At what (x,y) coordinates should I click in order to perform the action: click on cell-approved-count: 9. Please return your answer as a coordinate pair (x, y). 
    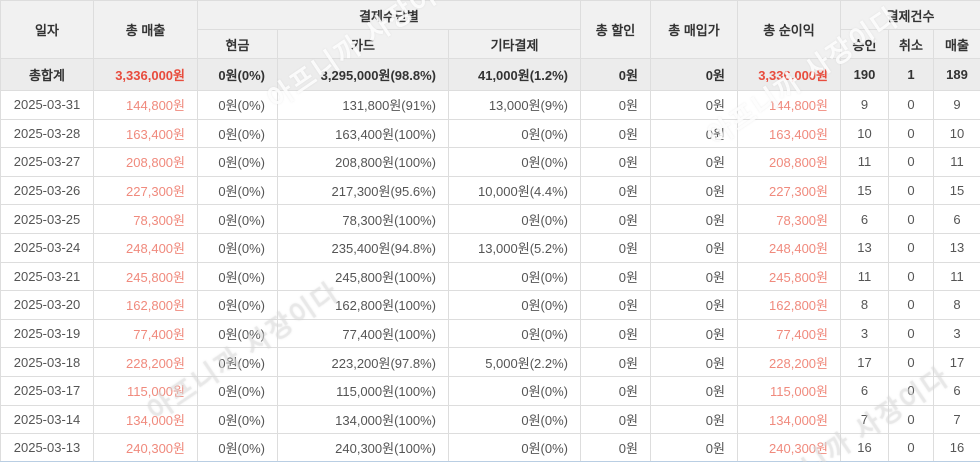
    Looking at the image, I should click on (864, 105).